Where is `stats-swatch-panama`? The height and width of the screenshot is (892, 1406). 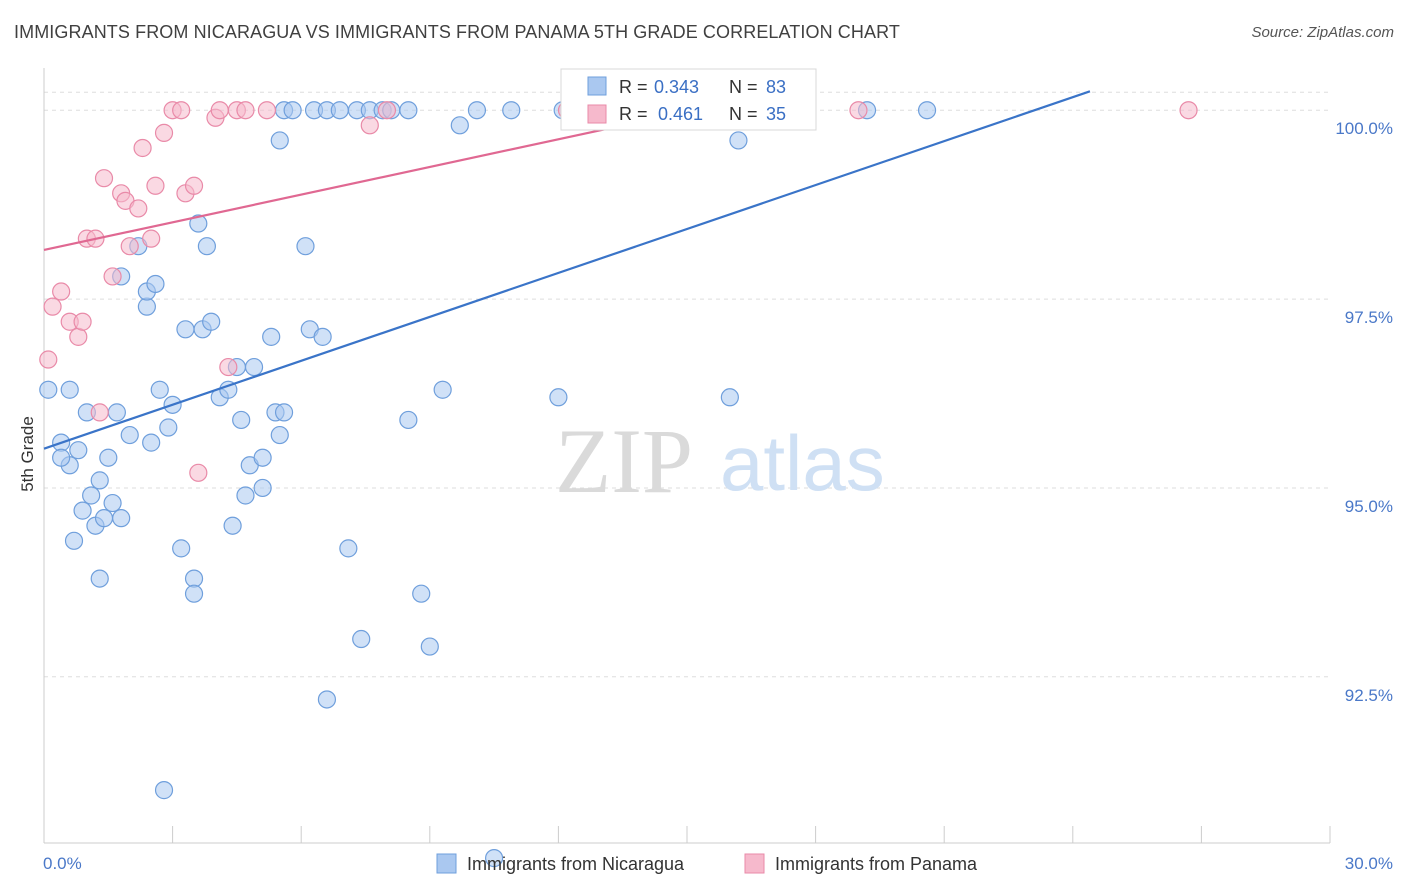
stats-swatch-panama is located at coordinates (597, 114).